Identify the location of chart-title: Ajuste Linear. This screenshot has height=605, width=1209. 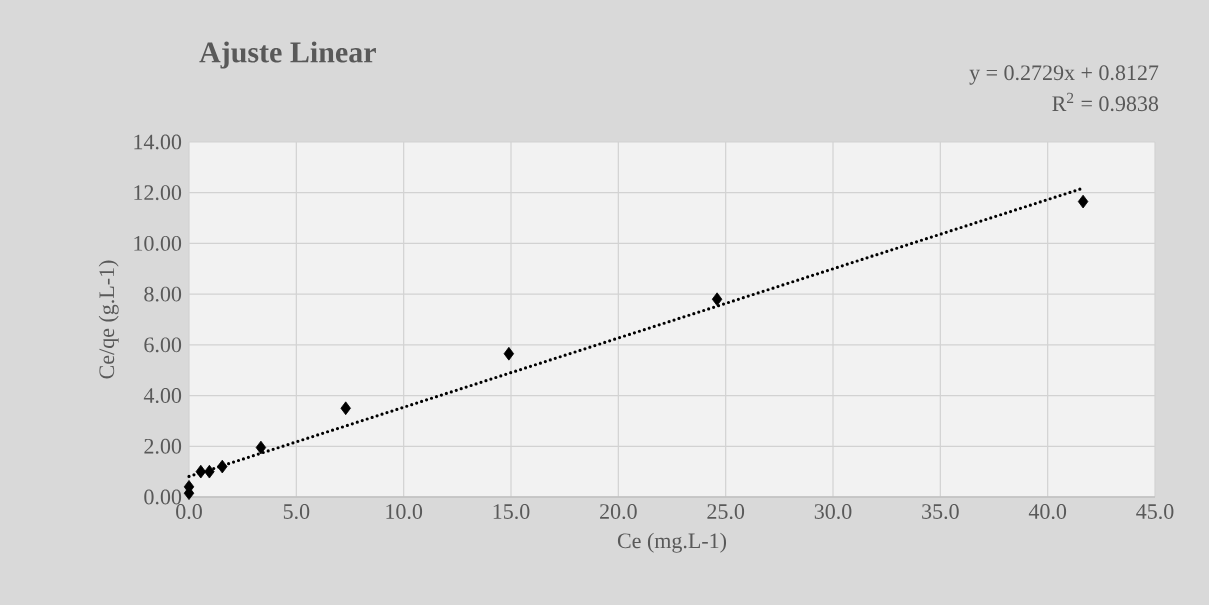
(287, 55).